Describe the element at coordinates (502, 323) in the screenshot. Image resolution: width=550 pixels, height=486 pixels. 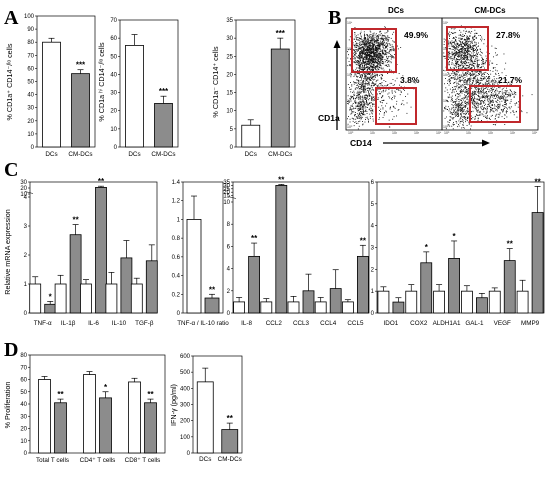
I see `category-label: VEGF` at that location.